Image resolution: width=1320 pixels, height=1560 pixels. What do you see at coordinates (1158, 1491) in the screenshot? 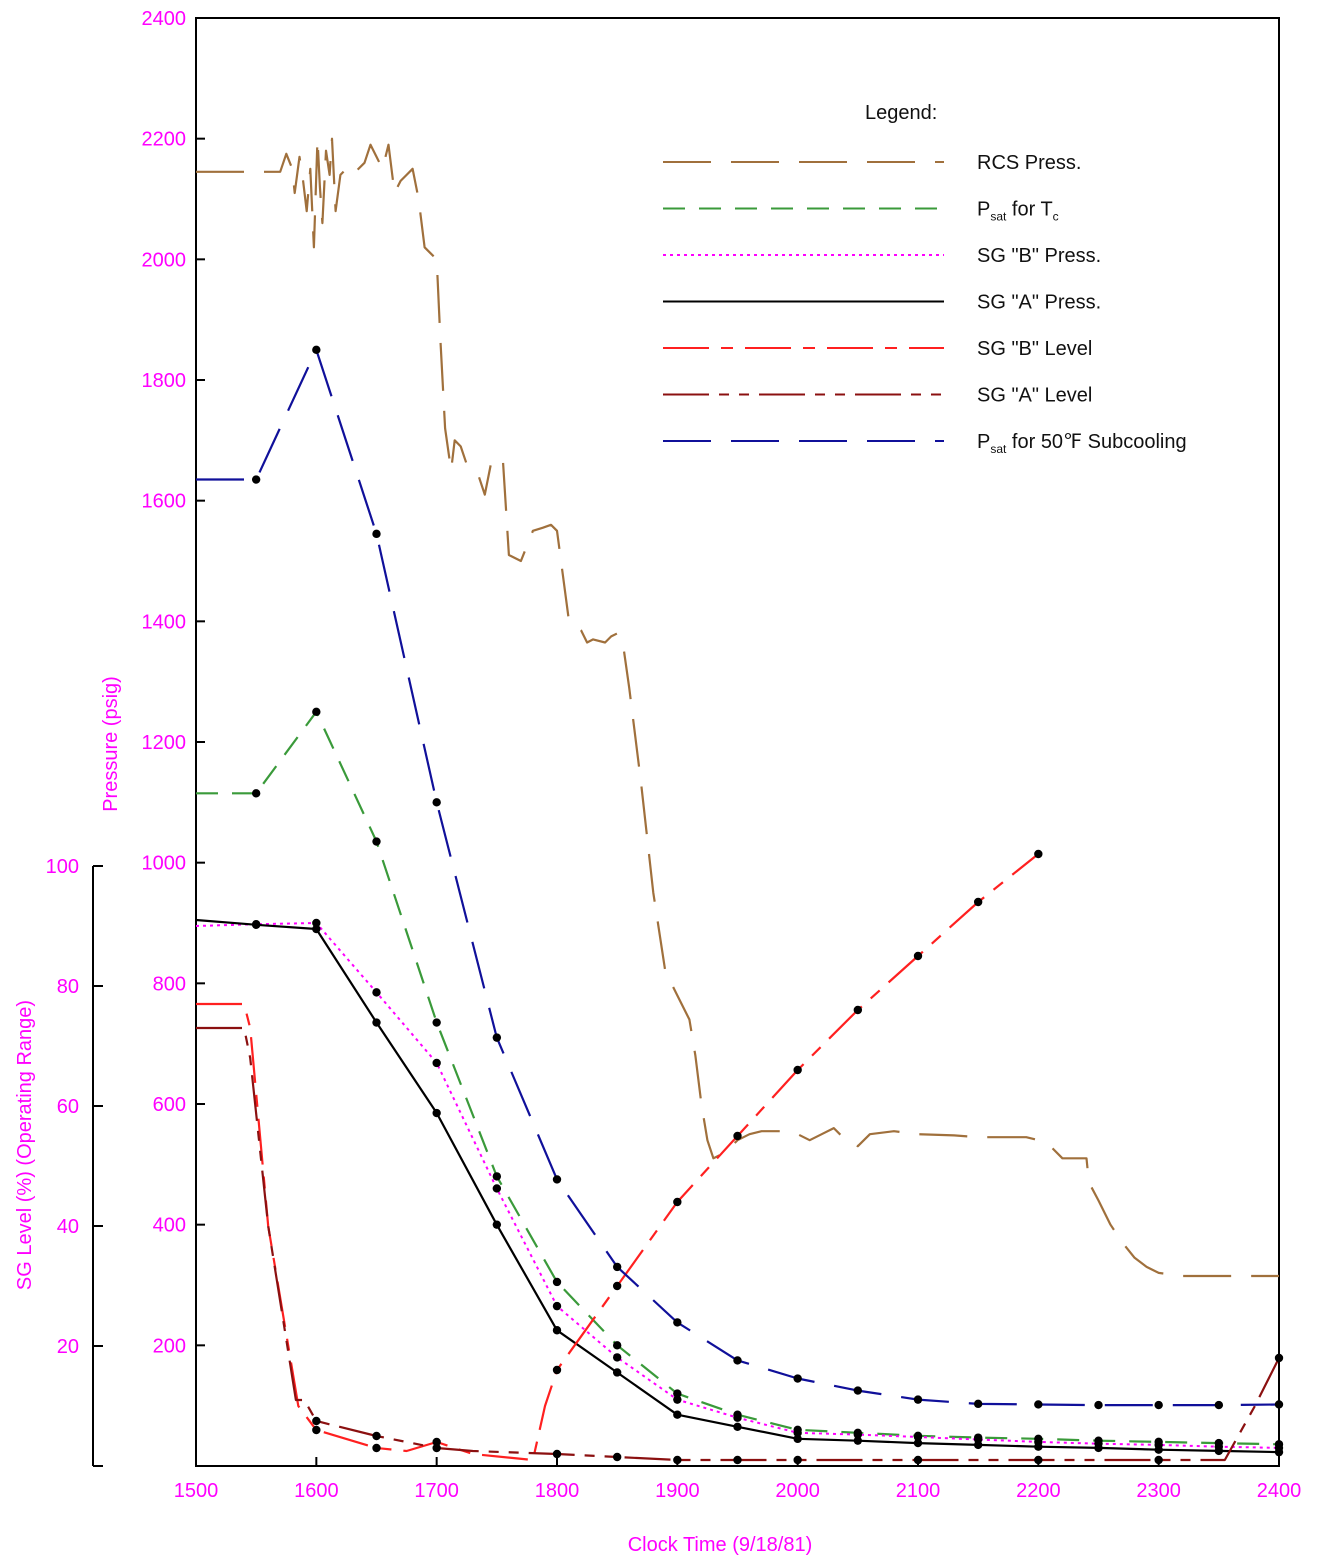
I see `x-tick-label: 2300` at bounding box center [1158, 1491].